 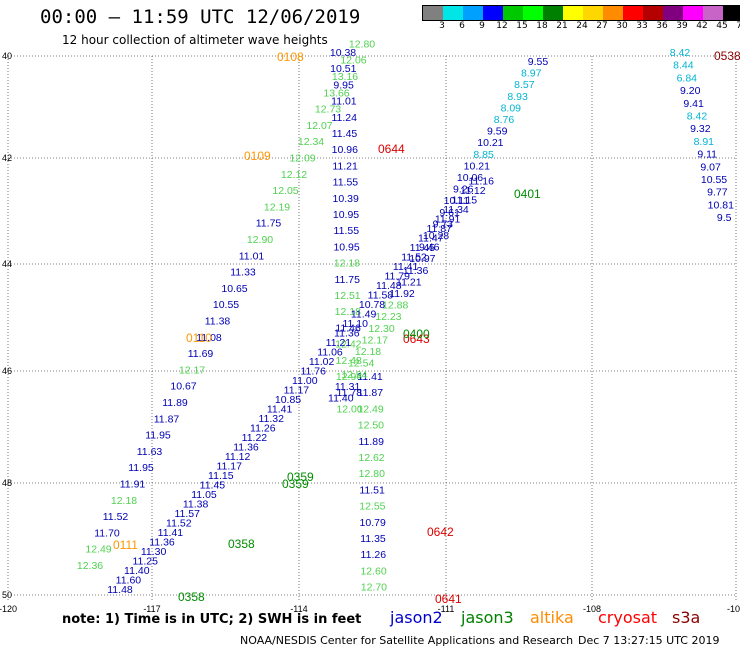 I want to click on colorbar-label: 24, so click(x=582, y=26).